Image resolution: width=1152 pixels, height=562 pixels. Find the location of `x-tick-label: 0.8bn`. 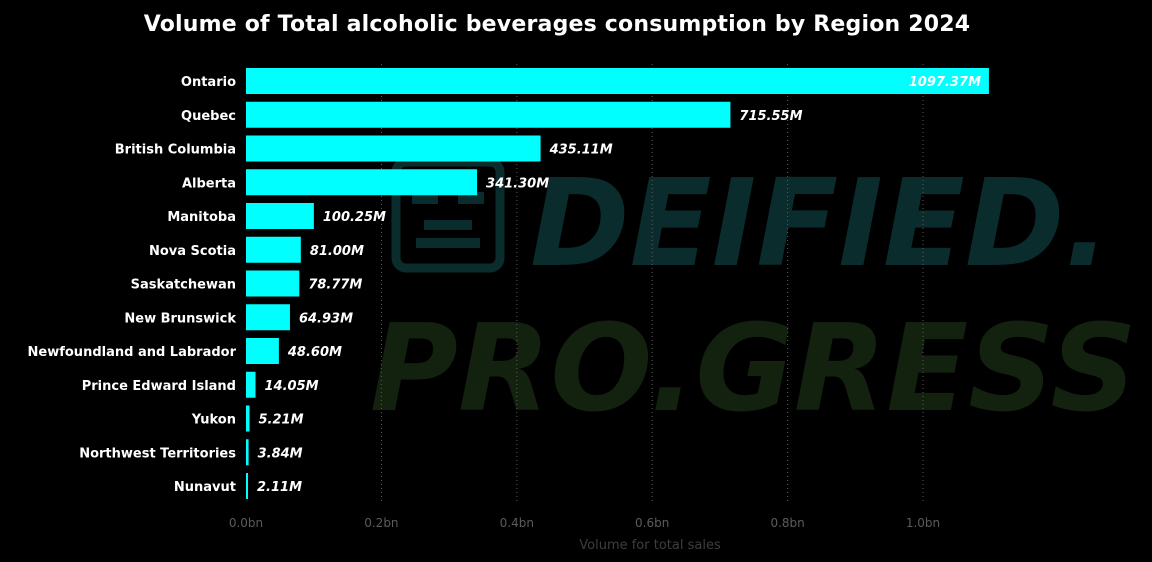

x-tick-label: 0.8bn is located at coordinates (787, 523).